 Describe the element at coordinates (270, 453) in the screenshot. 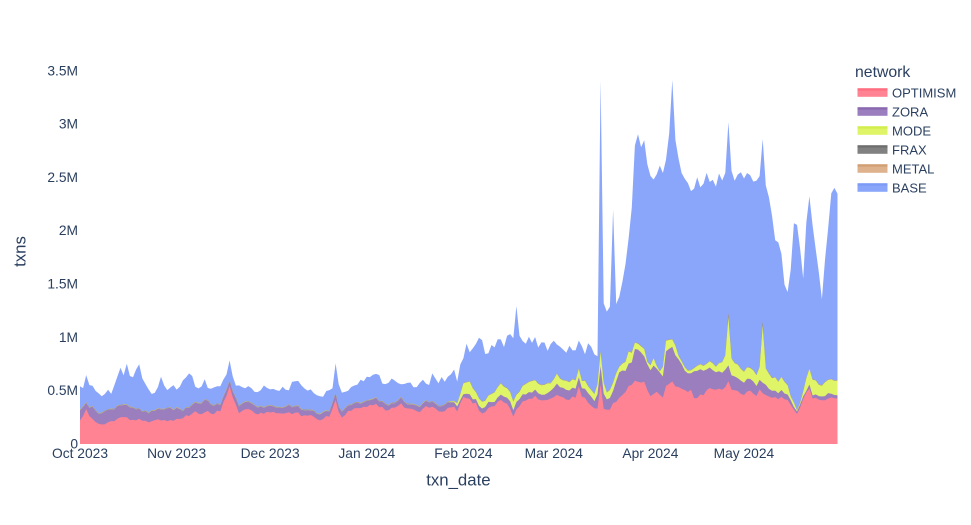

I see `svg-text: Dec 2023` at that location.